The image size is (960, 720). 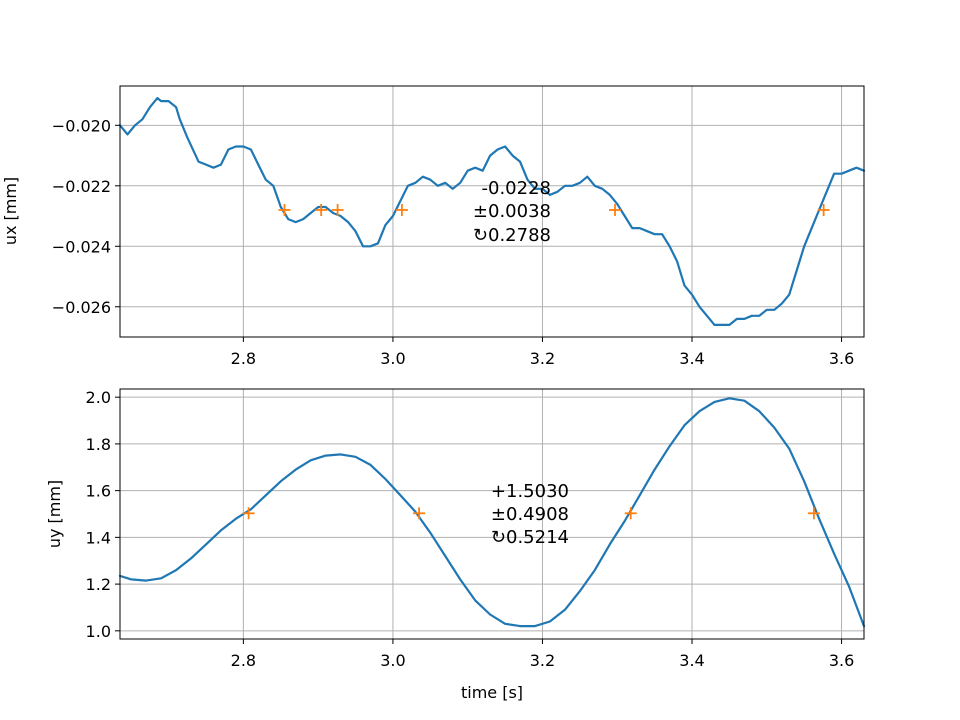 What do you see at coordinates (243, 358) in the screenshot?
I see `ux-x-tick-label: 2.8` at bounding box center [243, 358].